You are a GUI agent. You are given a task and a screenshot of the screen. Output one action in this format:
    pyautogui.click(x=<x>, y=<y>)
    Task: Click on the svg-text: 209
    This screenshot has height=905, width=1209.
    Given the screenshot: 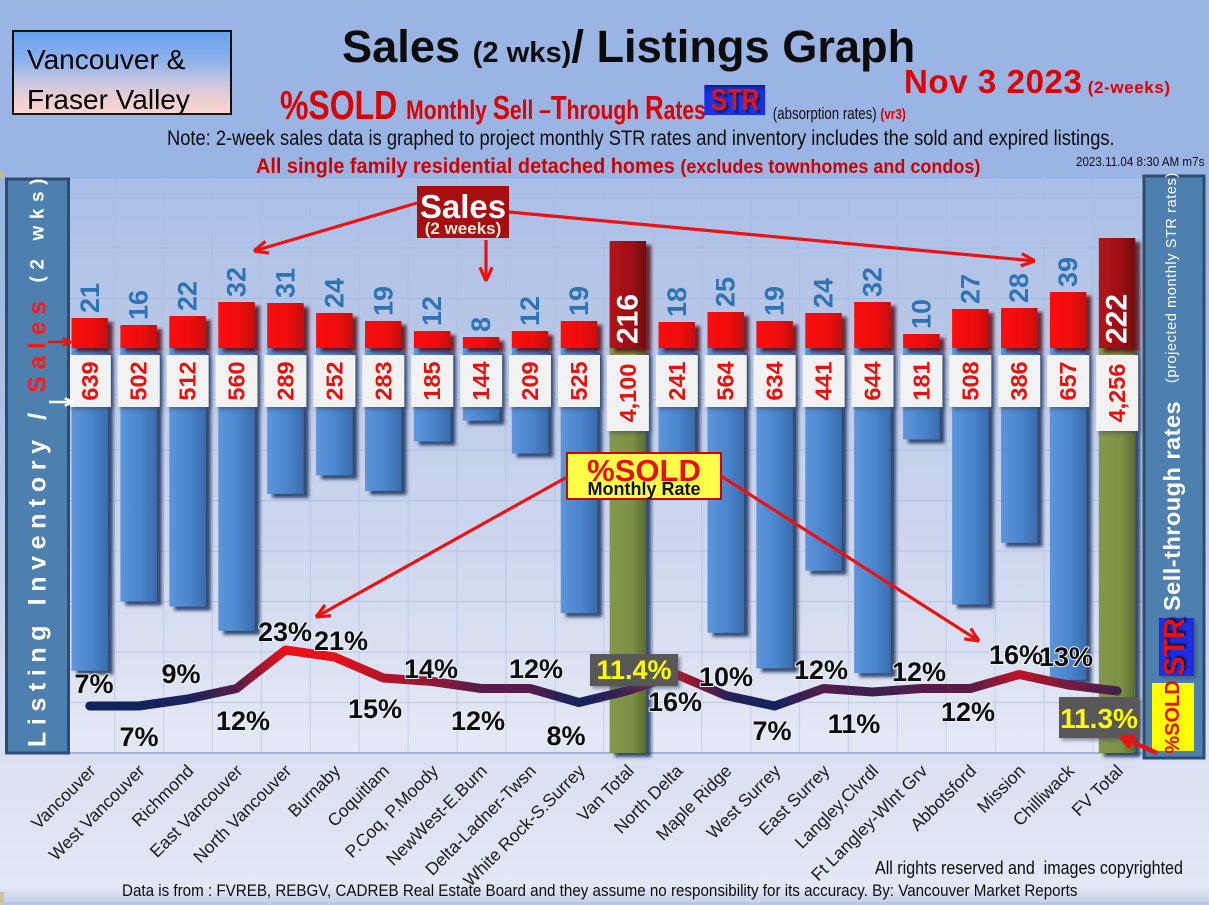 What is the action you would take?
    pyautogui.click(x=530, y=380)
    